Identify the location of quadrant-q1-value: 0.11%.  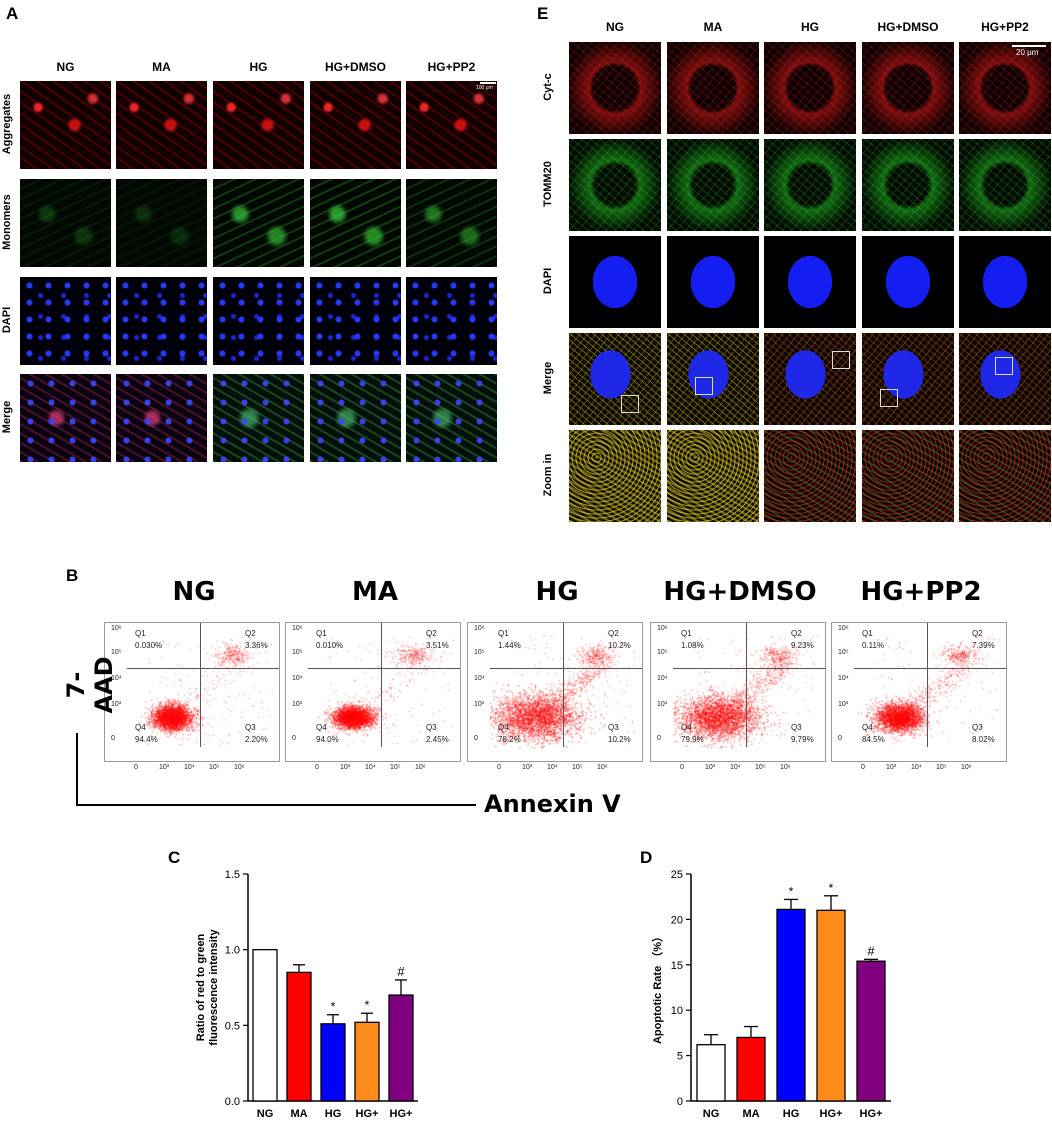
(873, 645).